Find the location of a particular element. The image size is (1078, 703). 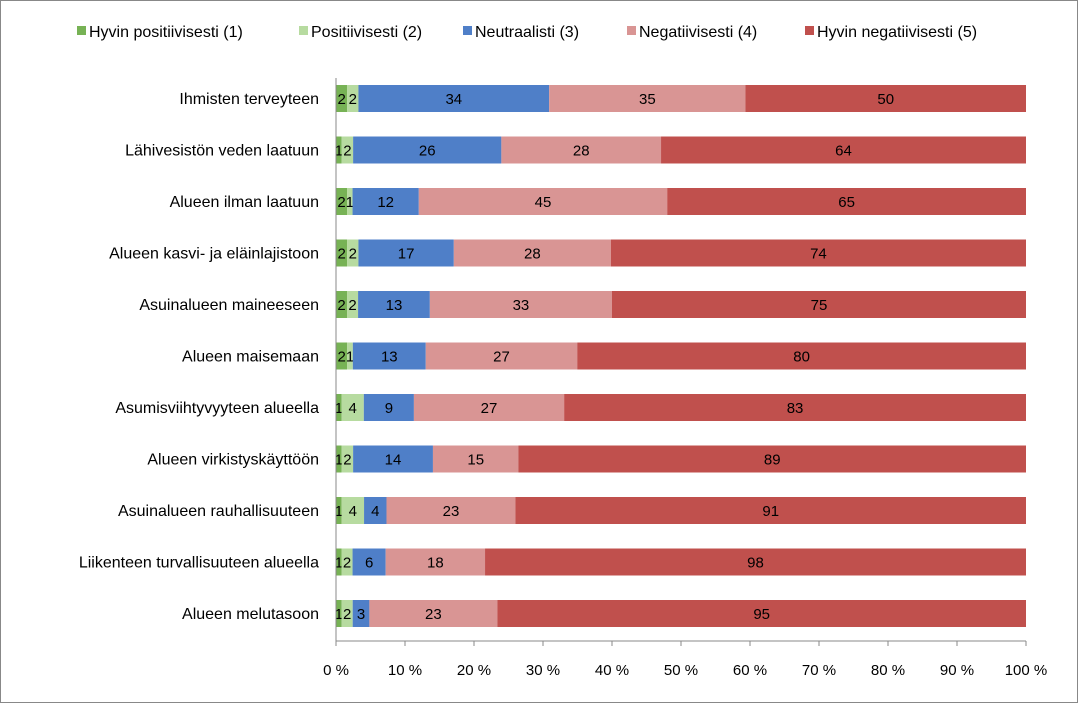

data-label: 28 is located at coordinates (532, 254).